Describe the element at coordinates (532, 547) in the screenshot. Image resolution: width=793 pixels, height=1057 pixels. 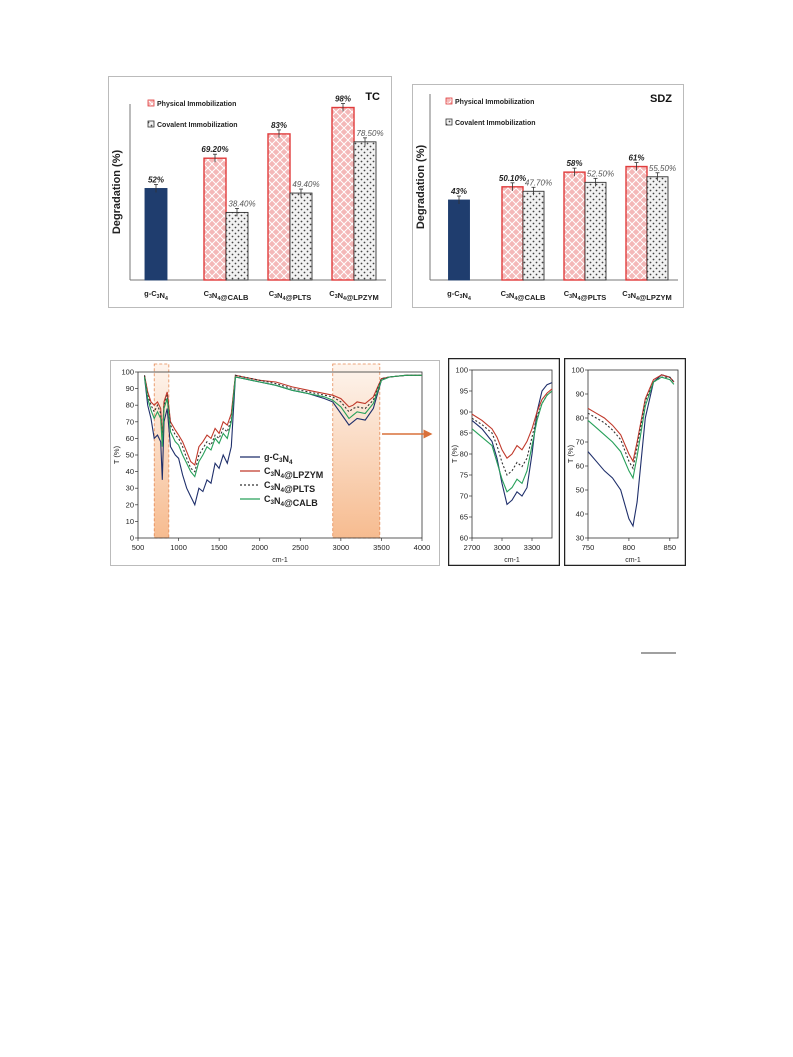
I see `x-tick-label: 3300` at that location.